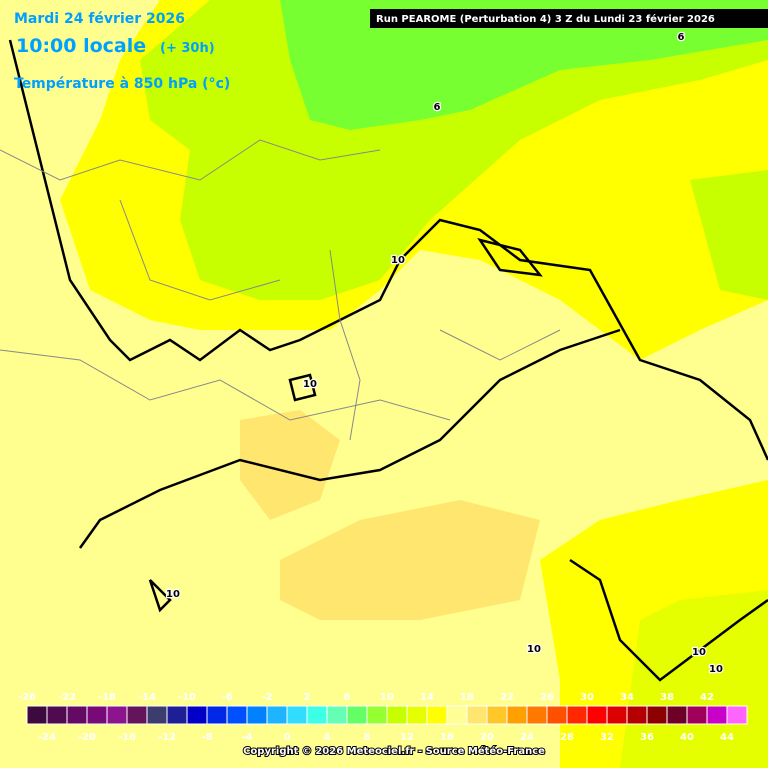 Image resolution: width=768 pixels, height=772 pixels. Describe the element at coordinates (266, 697) in the screenshot. I see `colorbar-label: -2` at that location.